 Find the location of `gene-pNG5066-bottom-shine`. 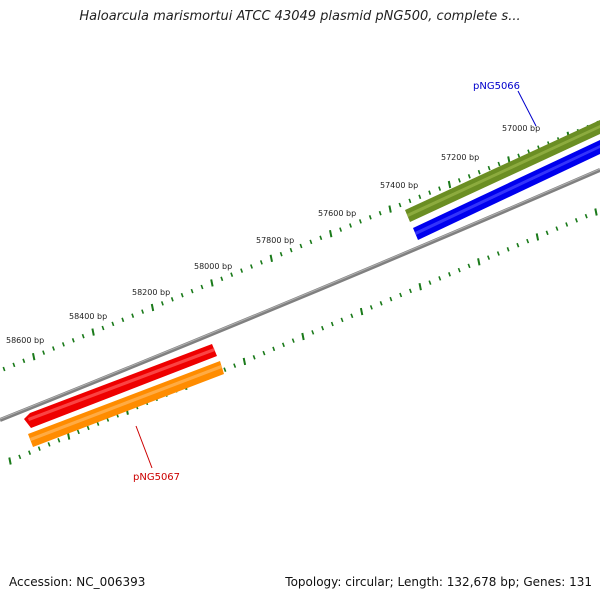

gene-pNG5066-bottom-shine is located at coordinates (507, 190).